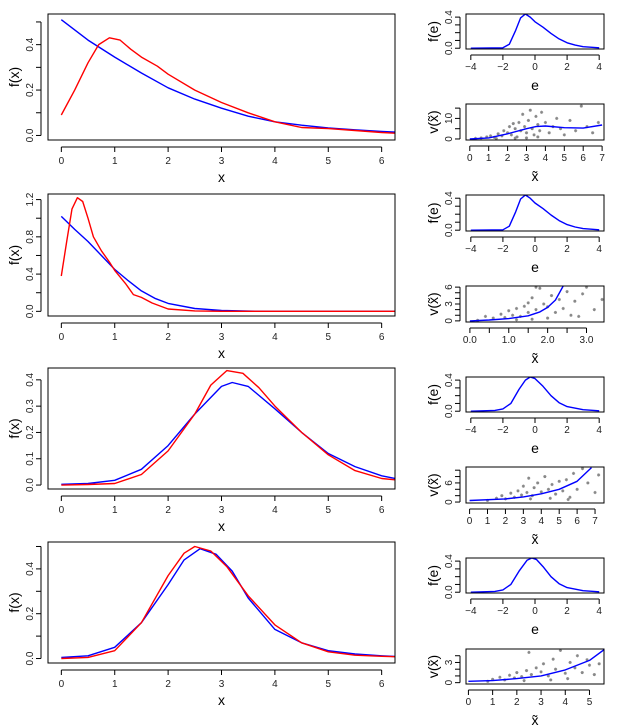 The width and height of the screenshot is (628, 726). What do you see at coordinates (515, 687) in the screenshot?
I see `panel-12: 0 1 2 3 4 5x̃03v(x̃)` at bounding box center [515, 687].